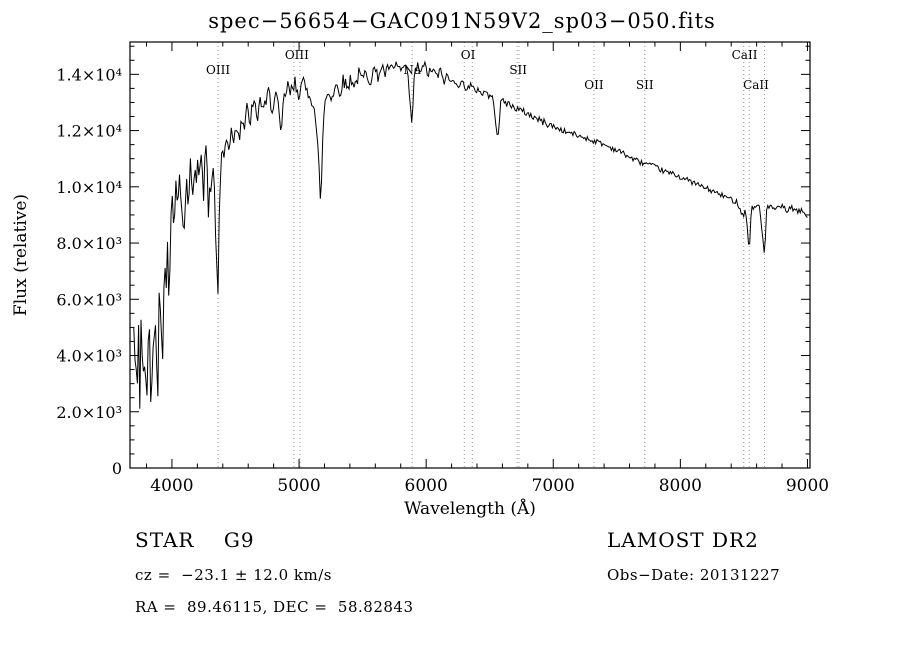 The height and width of the screenshot is (650, 900). Describe the element at coordinates (426, 486) in the screenshot. I see `x-tick-label: 6000` at that location.